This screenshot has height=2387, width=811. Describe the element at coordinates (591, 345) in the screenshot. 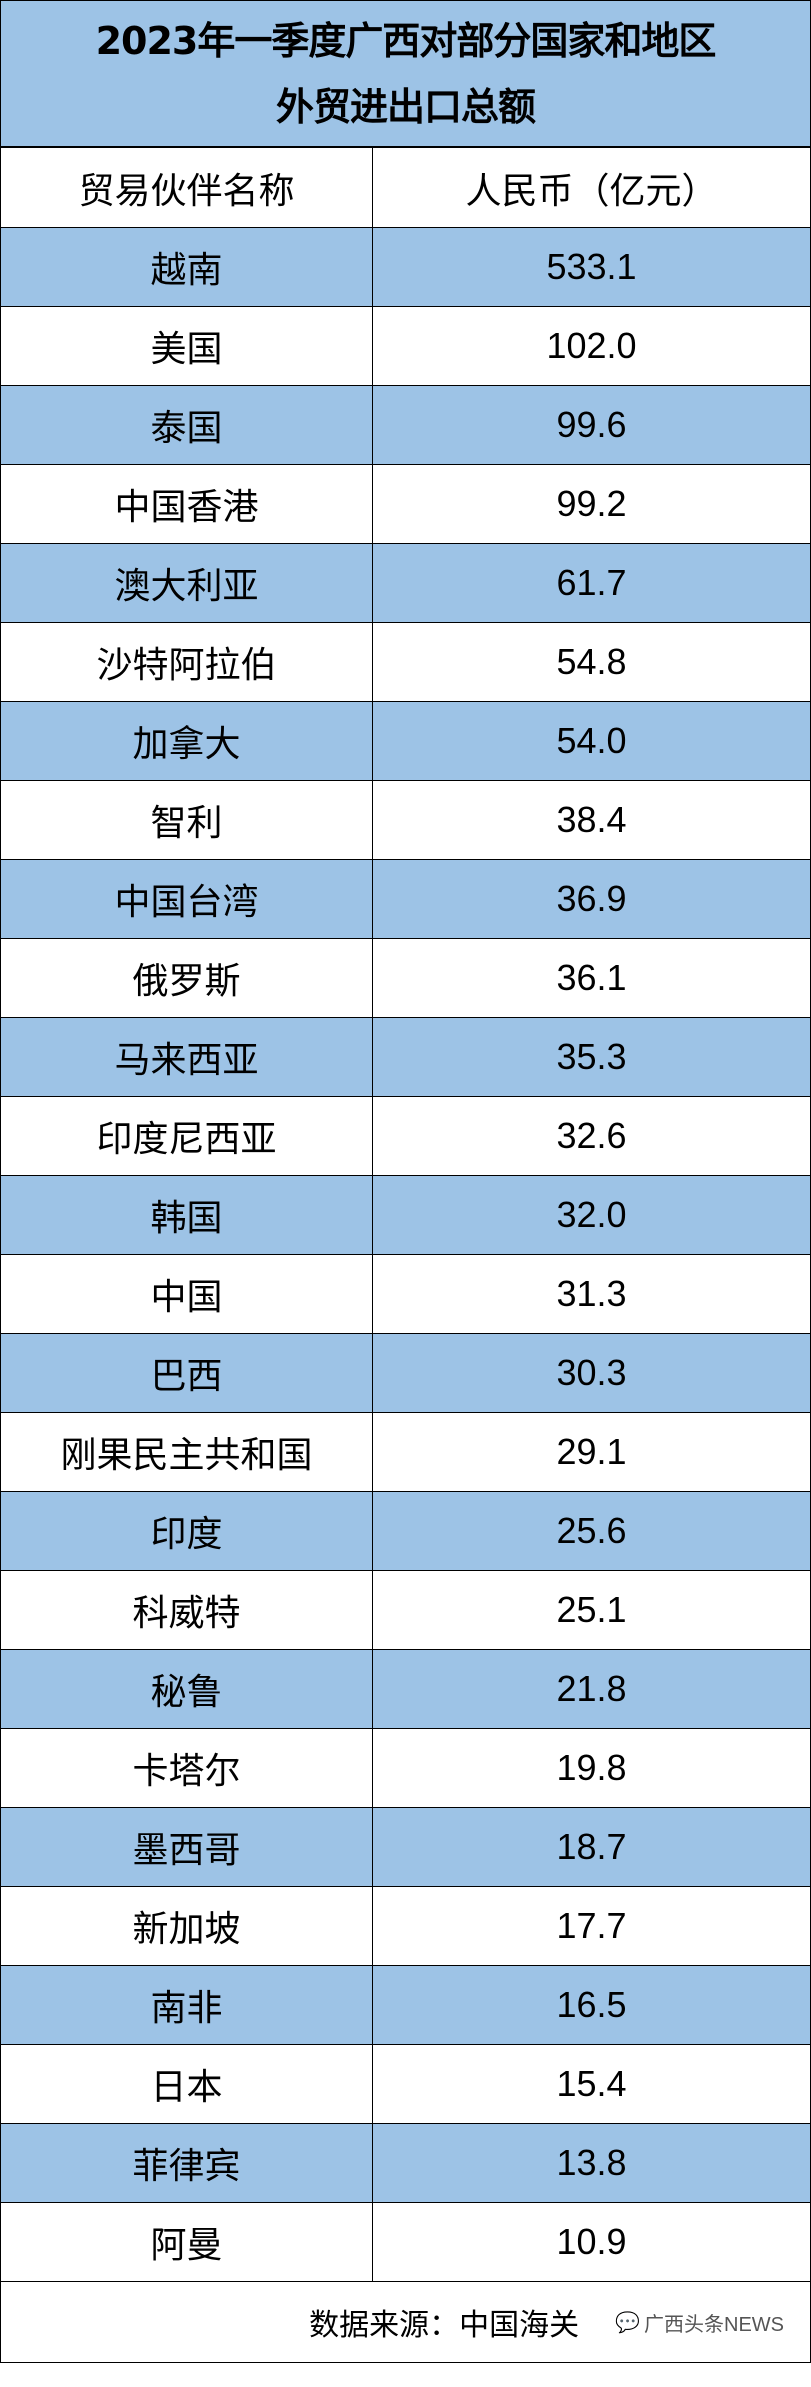

I see `trade-value: 102.0` at that location.